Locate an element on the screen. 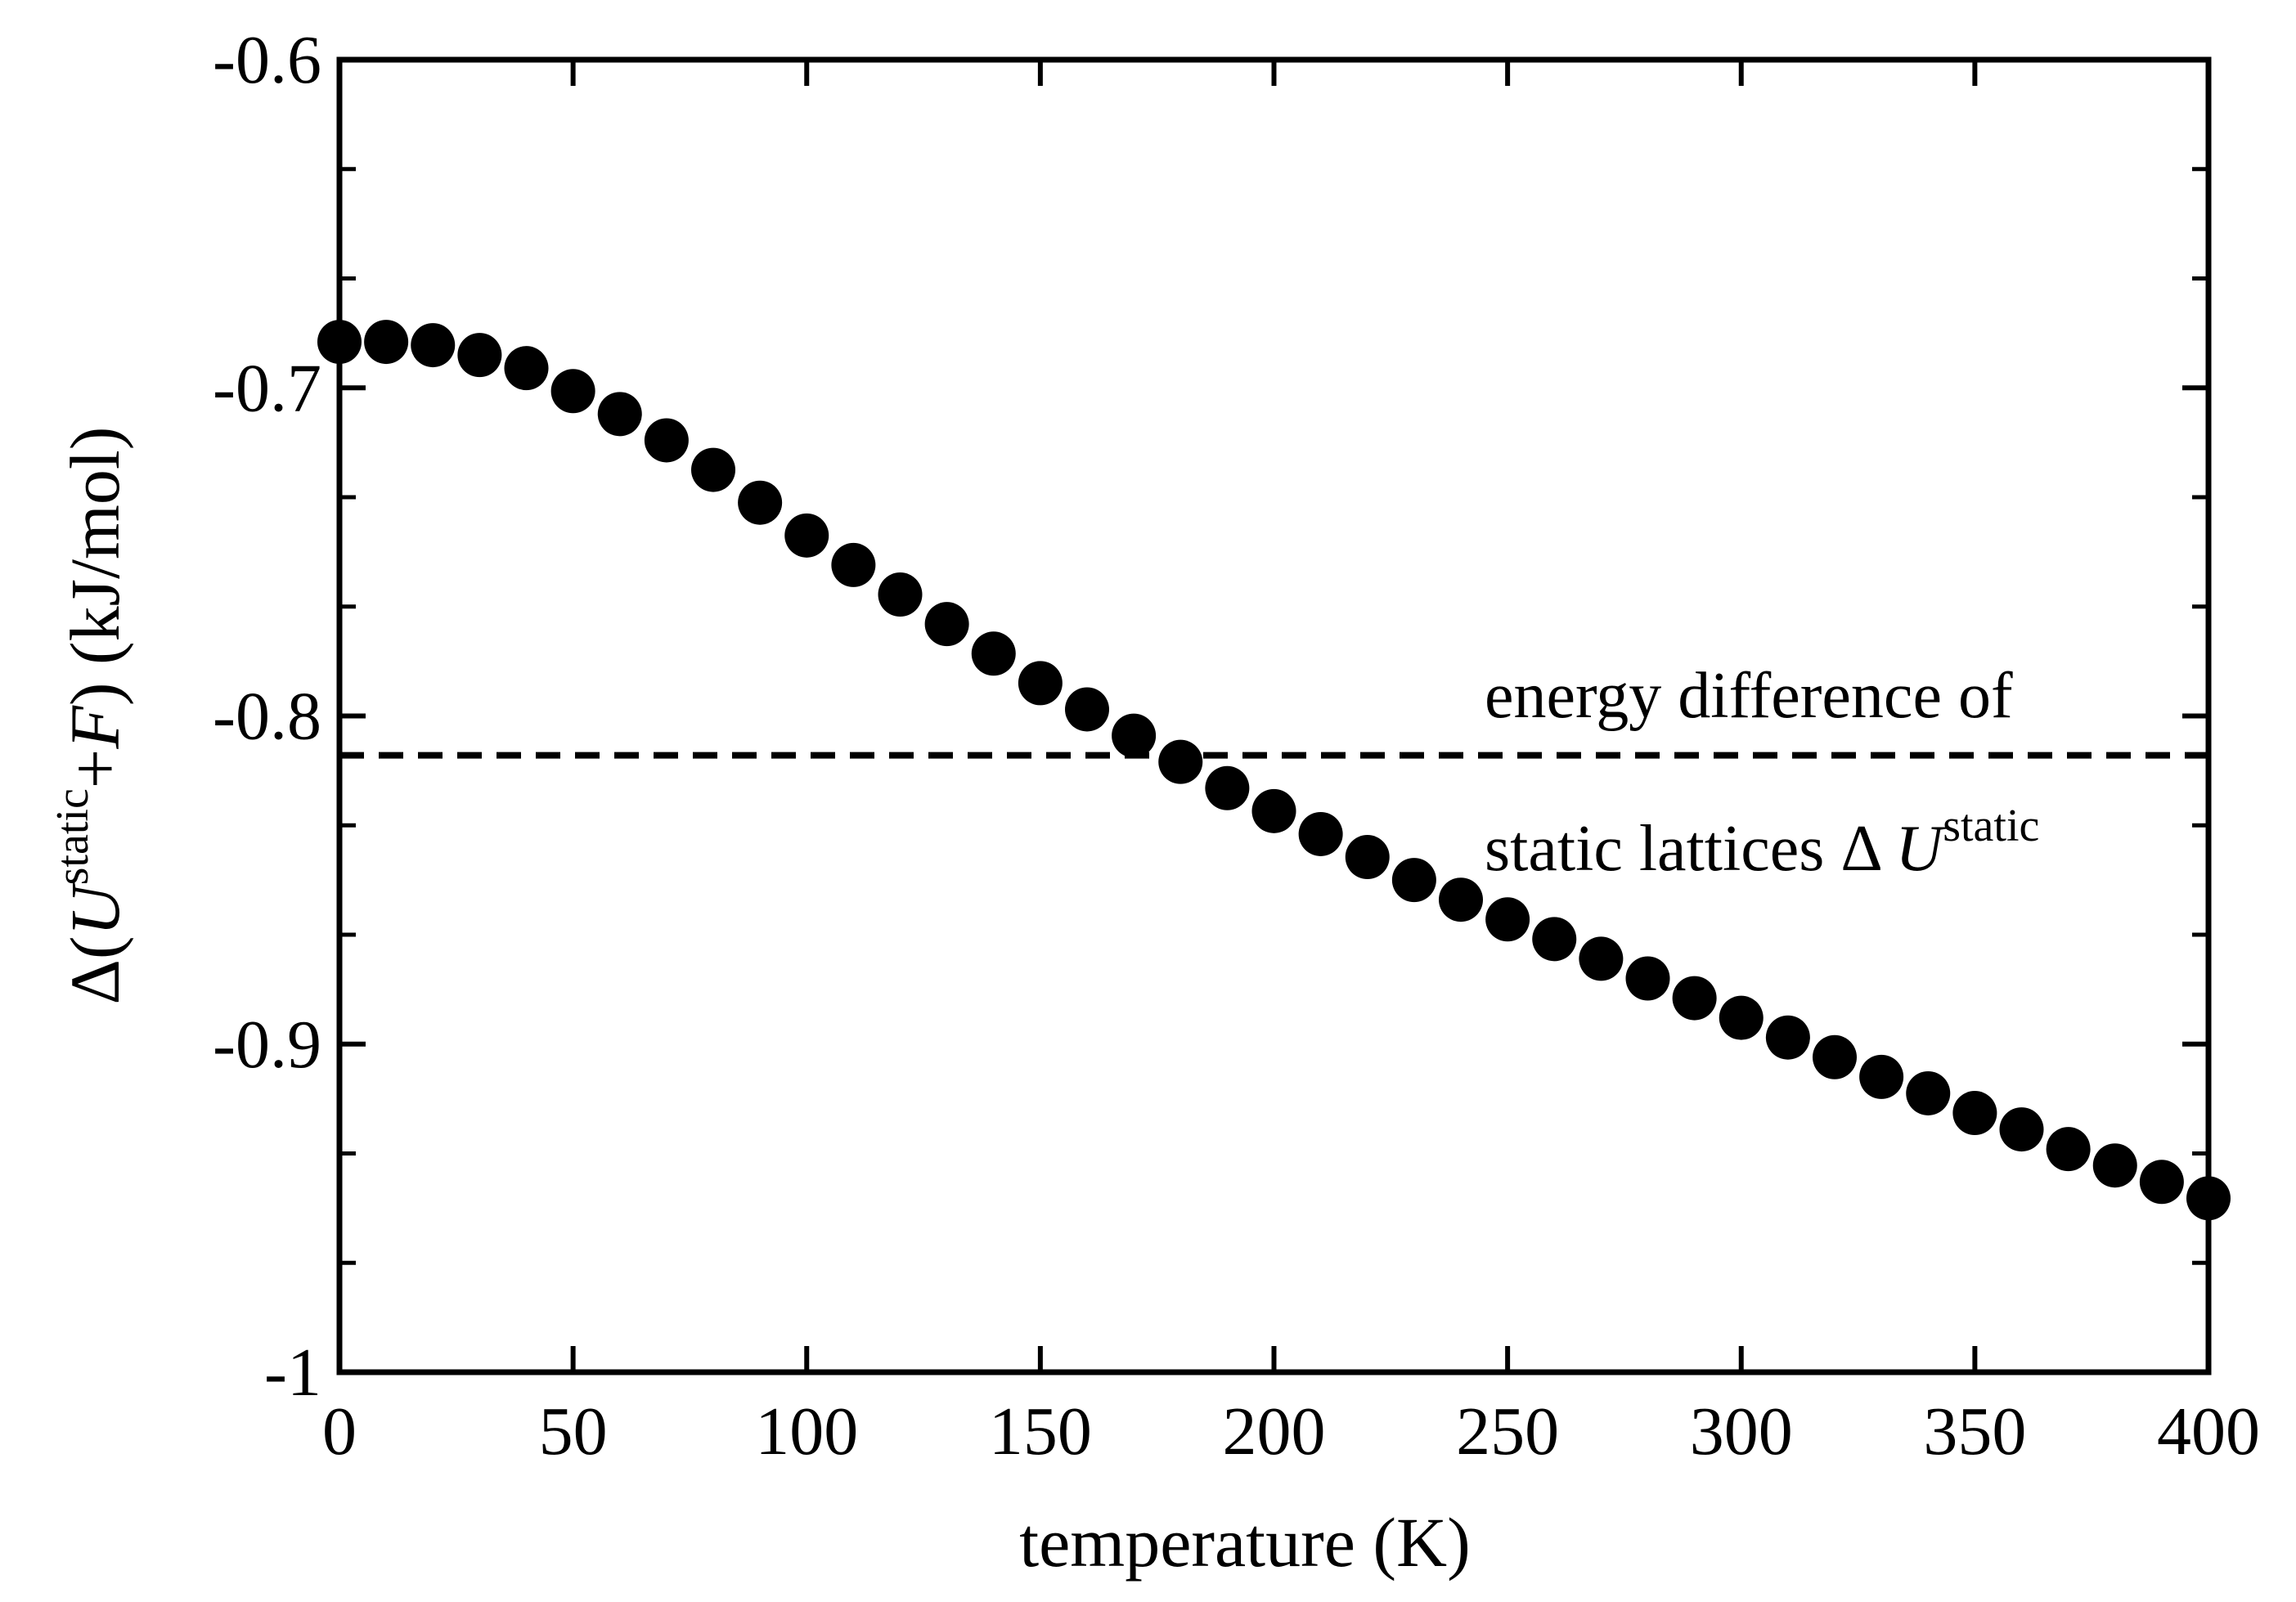 Image resolution: width=2296 pixels, height=1602 pixels. annotation-line2: static lattices Δ Ustatic is located at coordinates (1762, 843).